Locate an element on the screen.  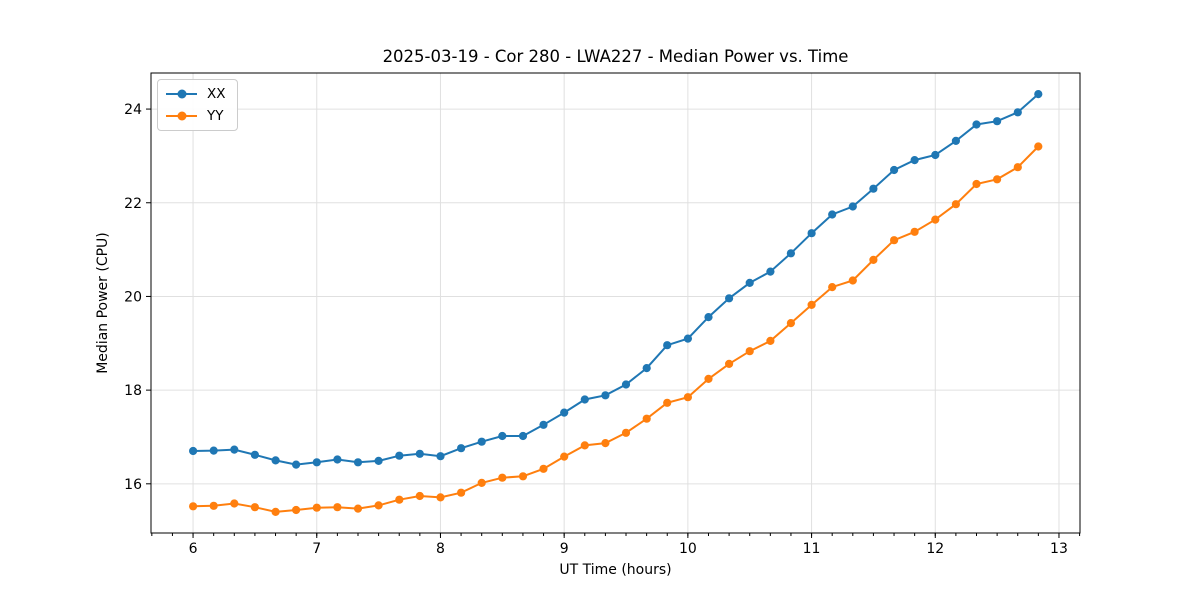
x-axis-label: UT Time (hours) is located at coordinates (615, 570).